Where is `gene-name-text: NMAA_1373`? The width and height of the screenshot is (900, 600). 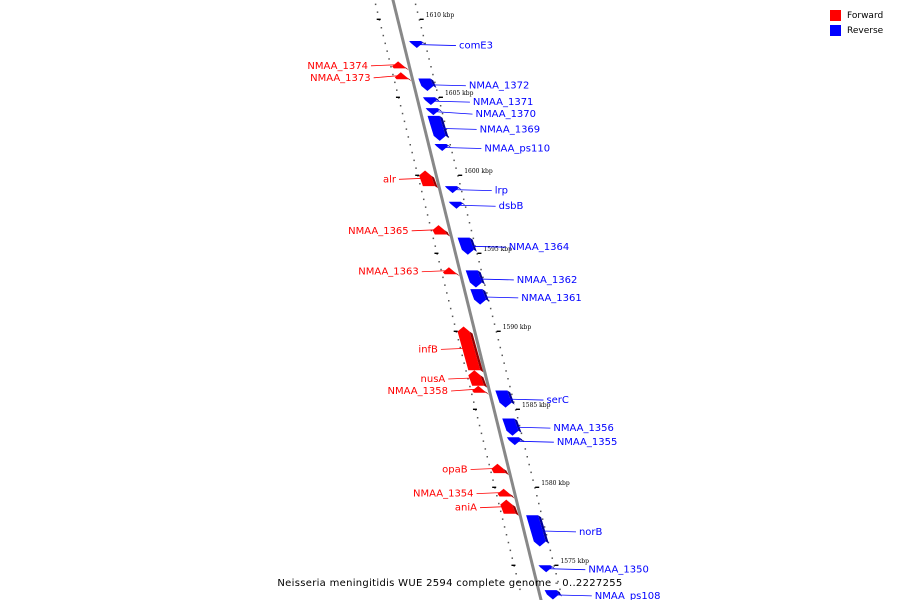
gene-name-text: NMAA_1373 is located at coordinates (340, 78).